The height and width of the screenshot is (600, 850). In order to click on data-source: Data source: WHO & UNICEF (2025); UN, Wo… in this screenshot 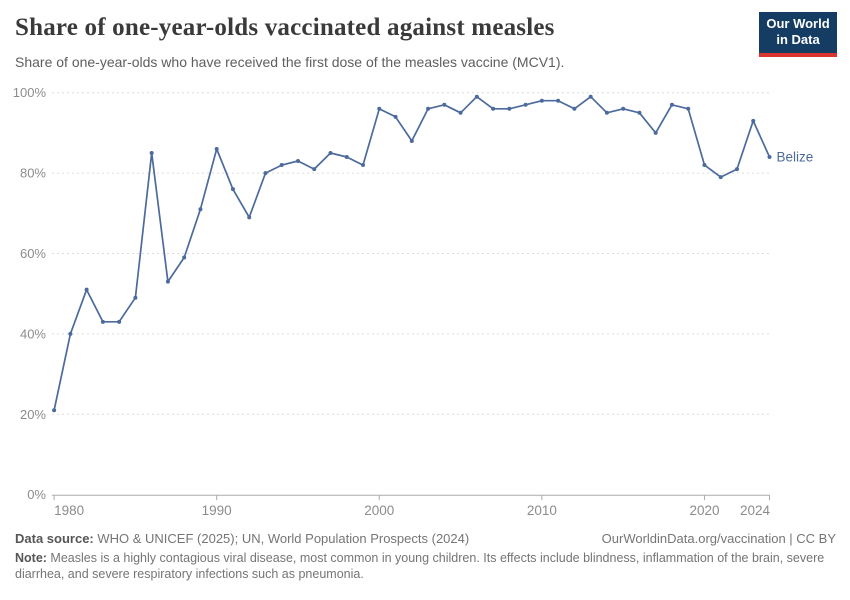, I will do `click(242, 538)`.